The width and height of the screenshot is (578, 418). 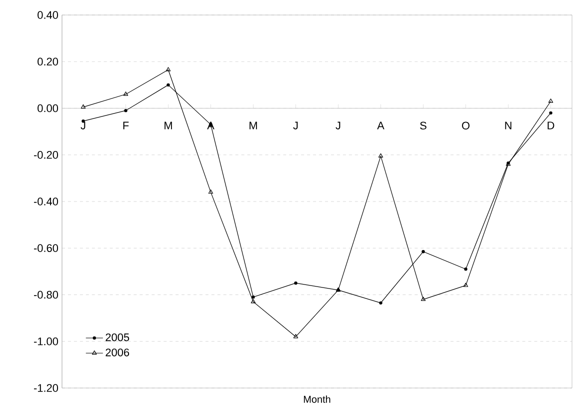 I want to click on y-tick-label: 0.40, so click(x=48, y=15).